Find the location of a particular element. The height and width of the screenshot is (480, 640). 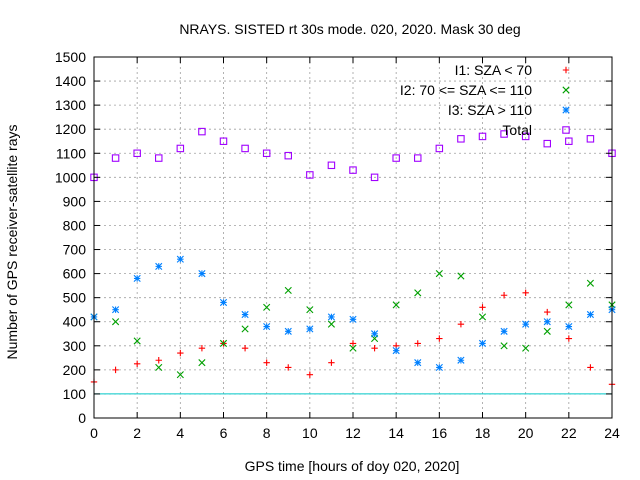

y-tick-label: 1400 is located at coordinates (70, 81).